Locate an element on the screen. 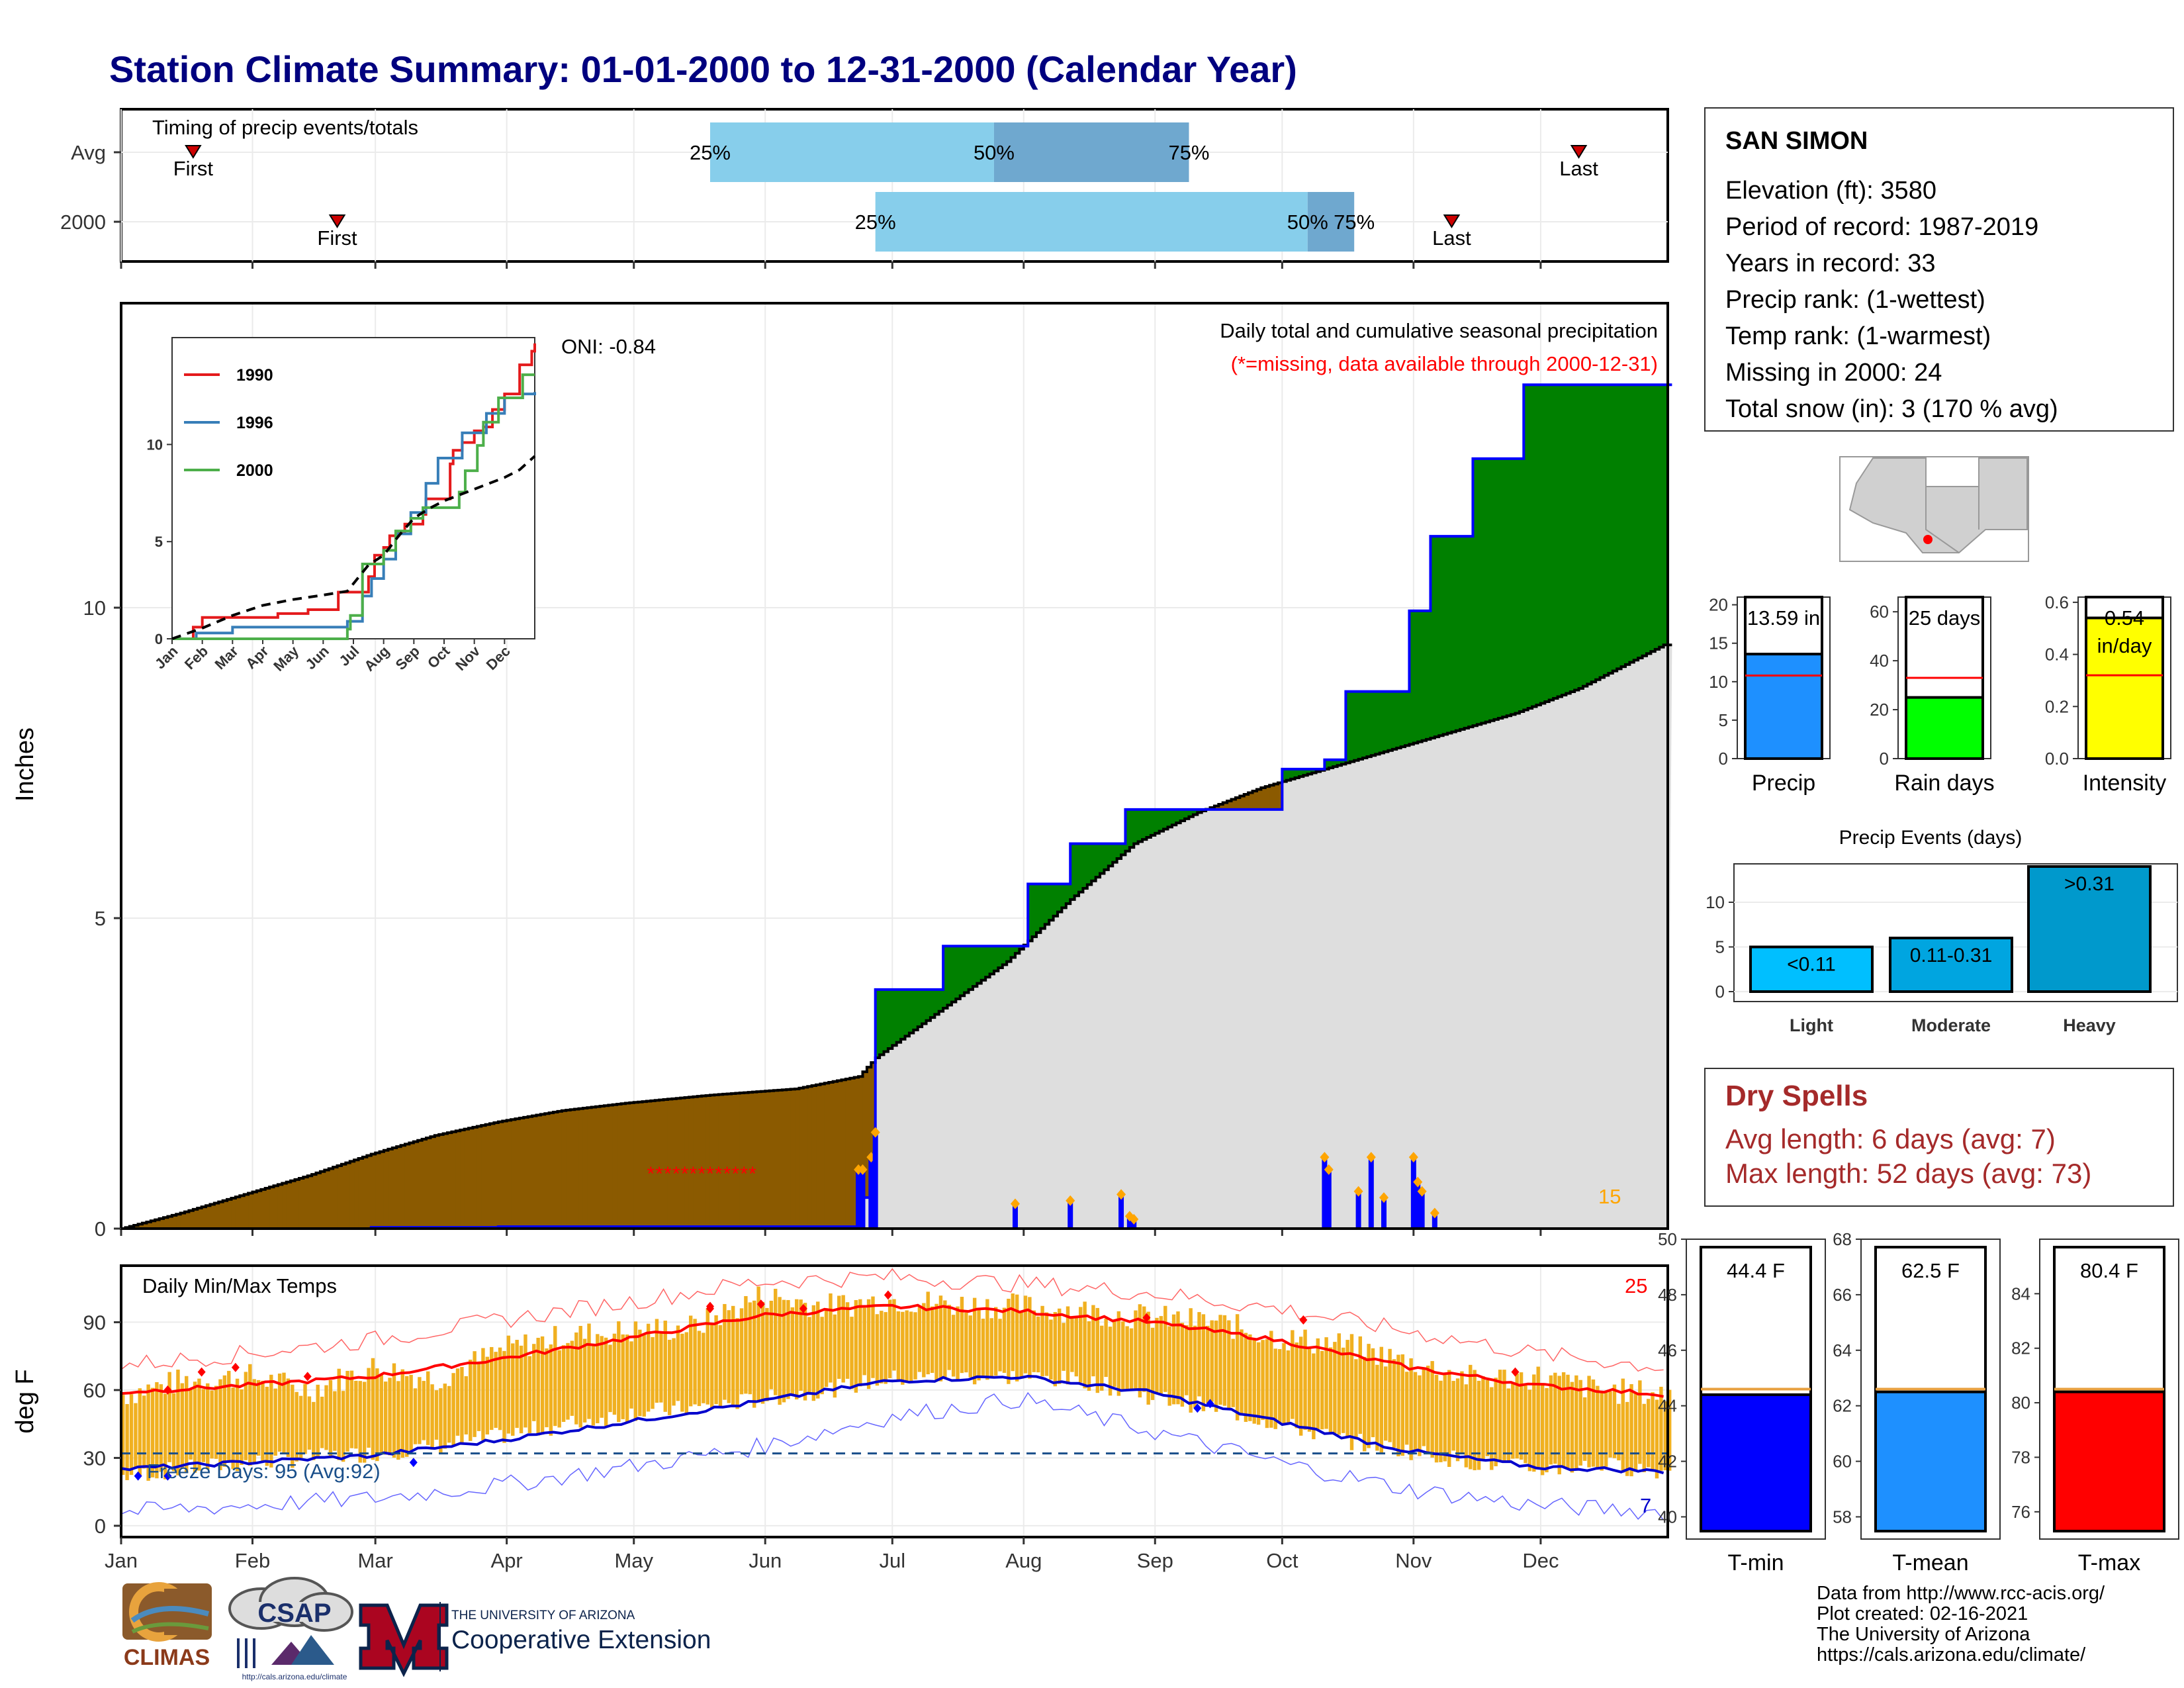 This screenshot has height=1688, width=2184. value-bar is located at coordinates (2109, 1461).